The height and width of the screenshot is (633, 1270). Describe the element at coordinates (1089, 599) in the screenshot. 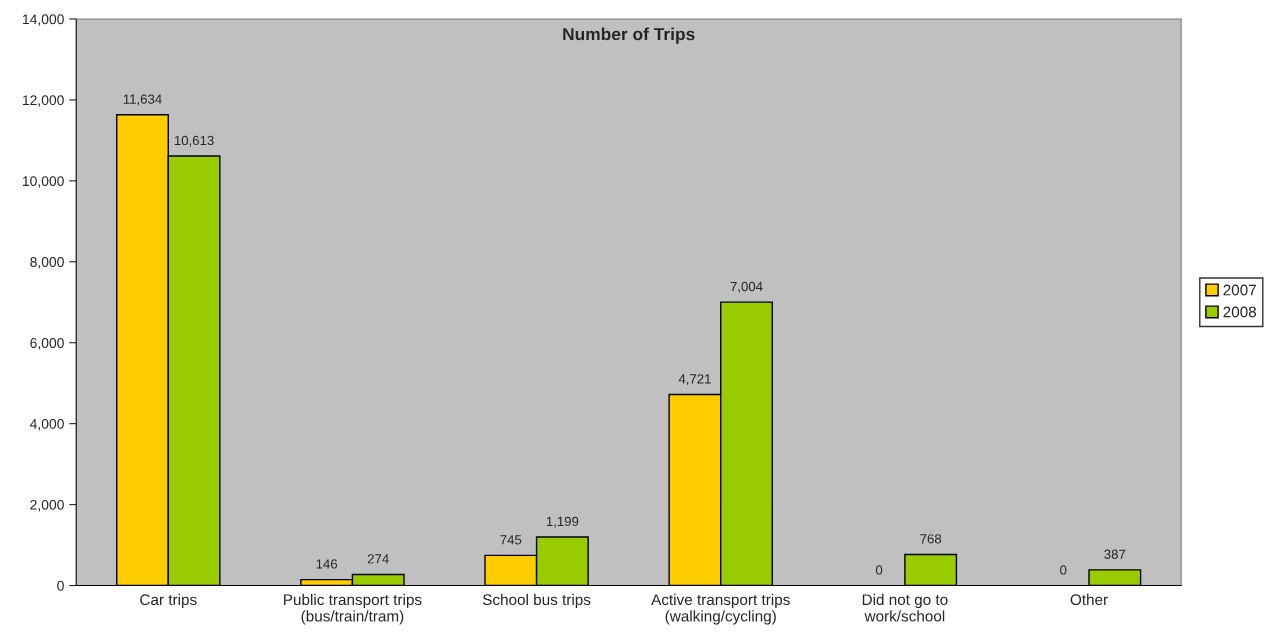

I see `x-tick-label: Other` at that location.